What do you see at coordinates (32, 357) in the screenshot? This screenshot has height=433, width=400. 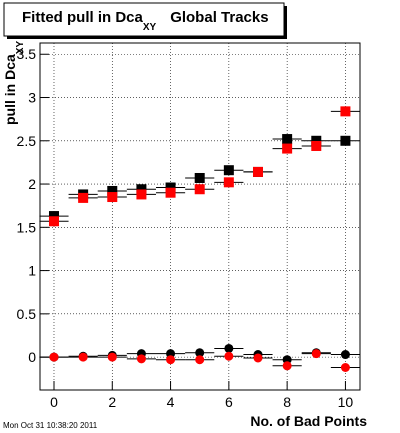 I see `y-tick-label: 0` at bounding box center [32, 357].